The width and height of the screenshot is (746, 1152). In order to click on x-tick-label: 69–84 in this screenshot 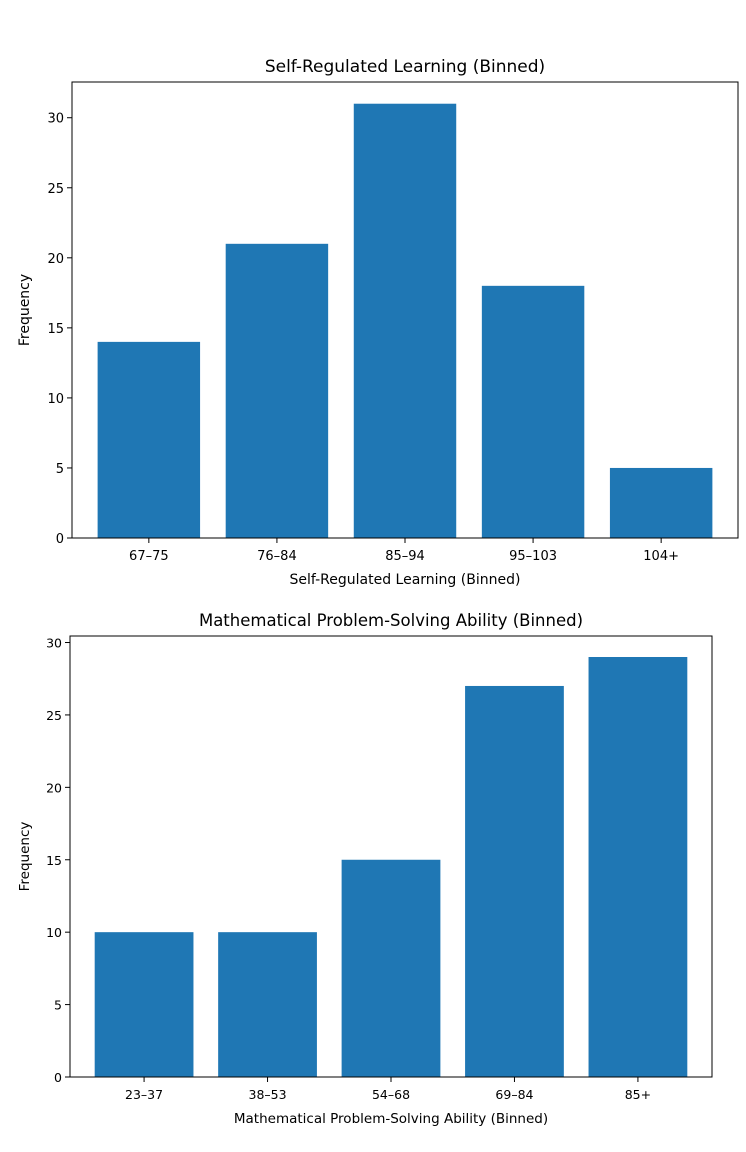, I will do `click(514, 1094)`.